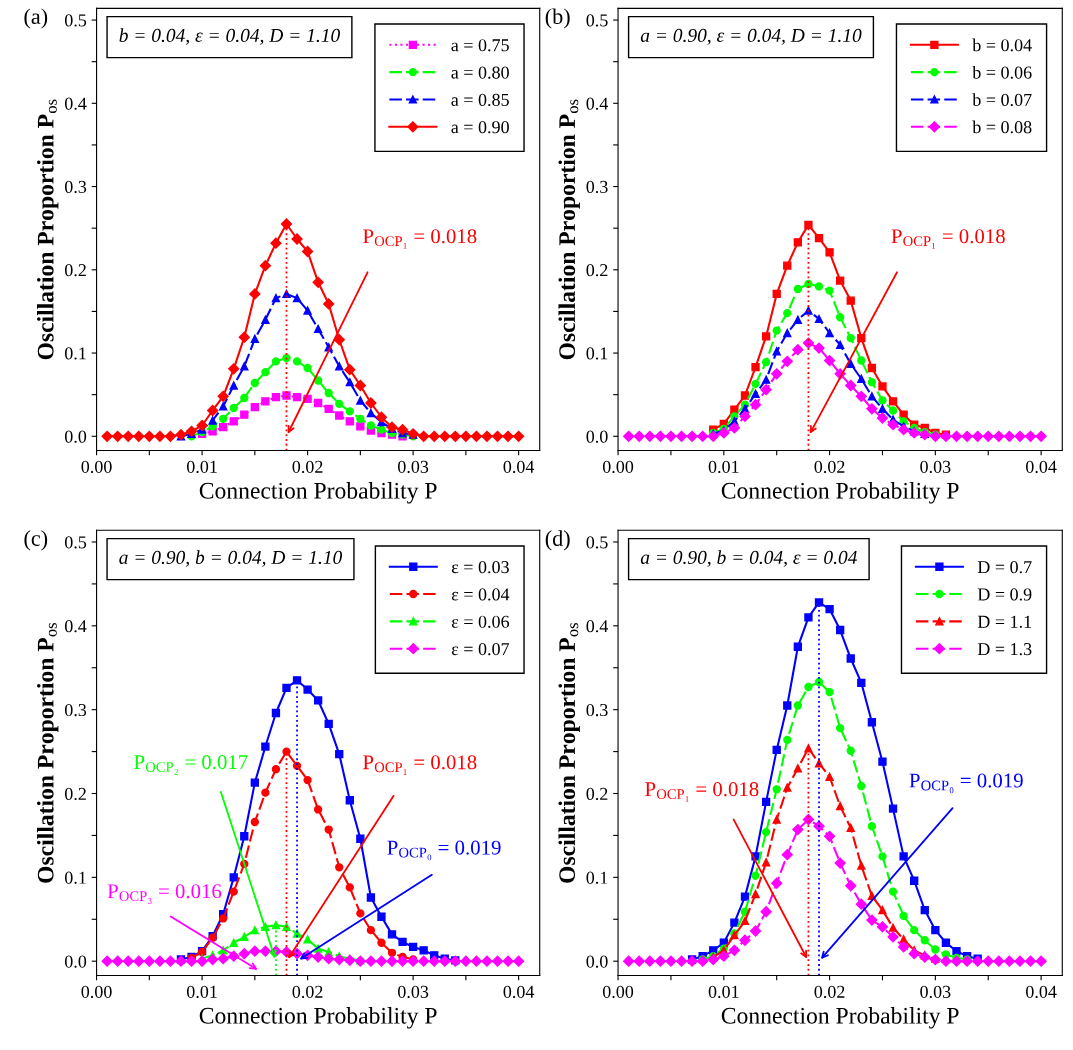 Image resolution: width=1073 pixels, height=1050 pixels. I want to click on legend-label: b = 0.04, so click(1002, 45).